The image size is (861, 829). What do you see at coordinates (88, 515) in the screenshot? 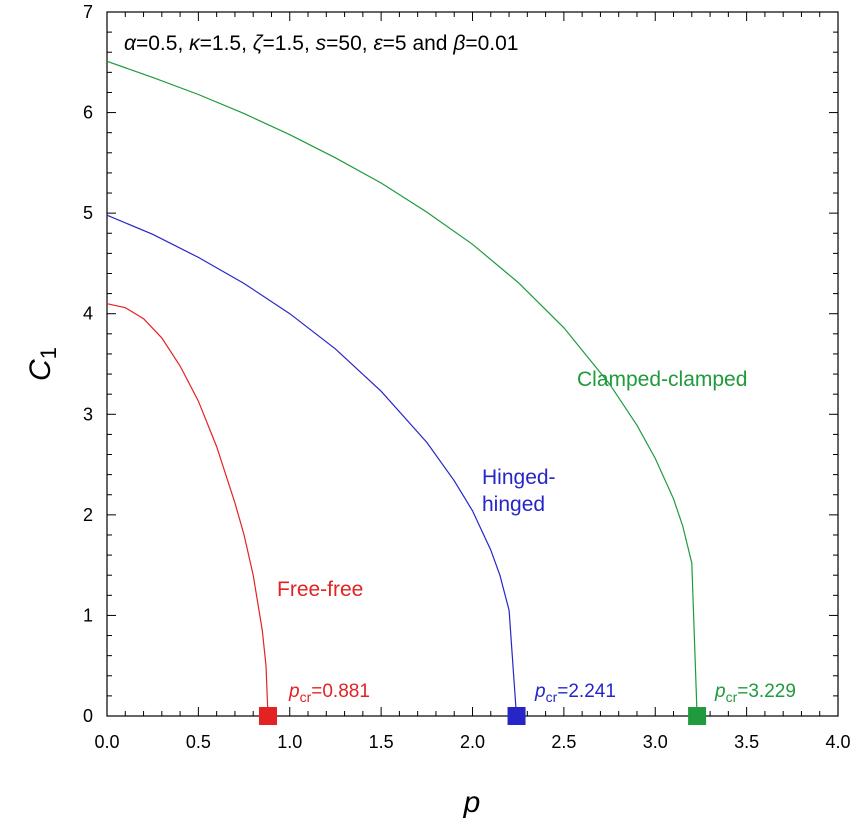
I see `y-tick-label: 2` at bounding box center [88, 515].